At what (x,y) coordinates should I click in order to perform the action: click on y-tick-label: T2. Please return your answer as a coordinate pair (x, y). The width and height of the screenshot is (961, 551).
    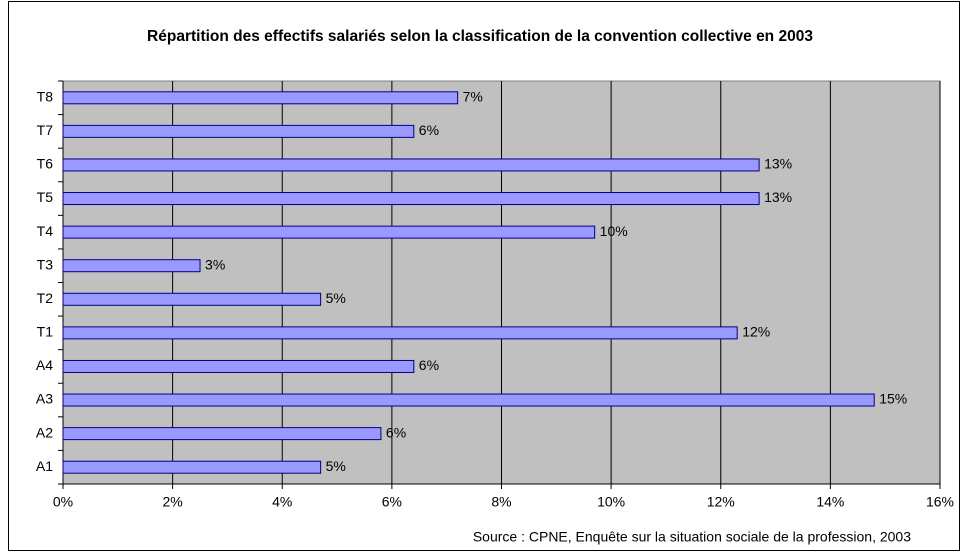
    Looking at the image, I should click on (45, 298).